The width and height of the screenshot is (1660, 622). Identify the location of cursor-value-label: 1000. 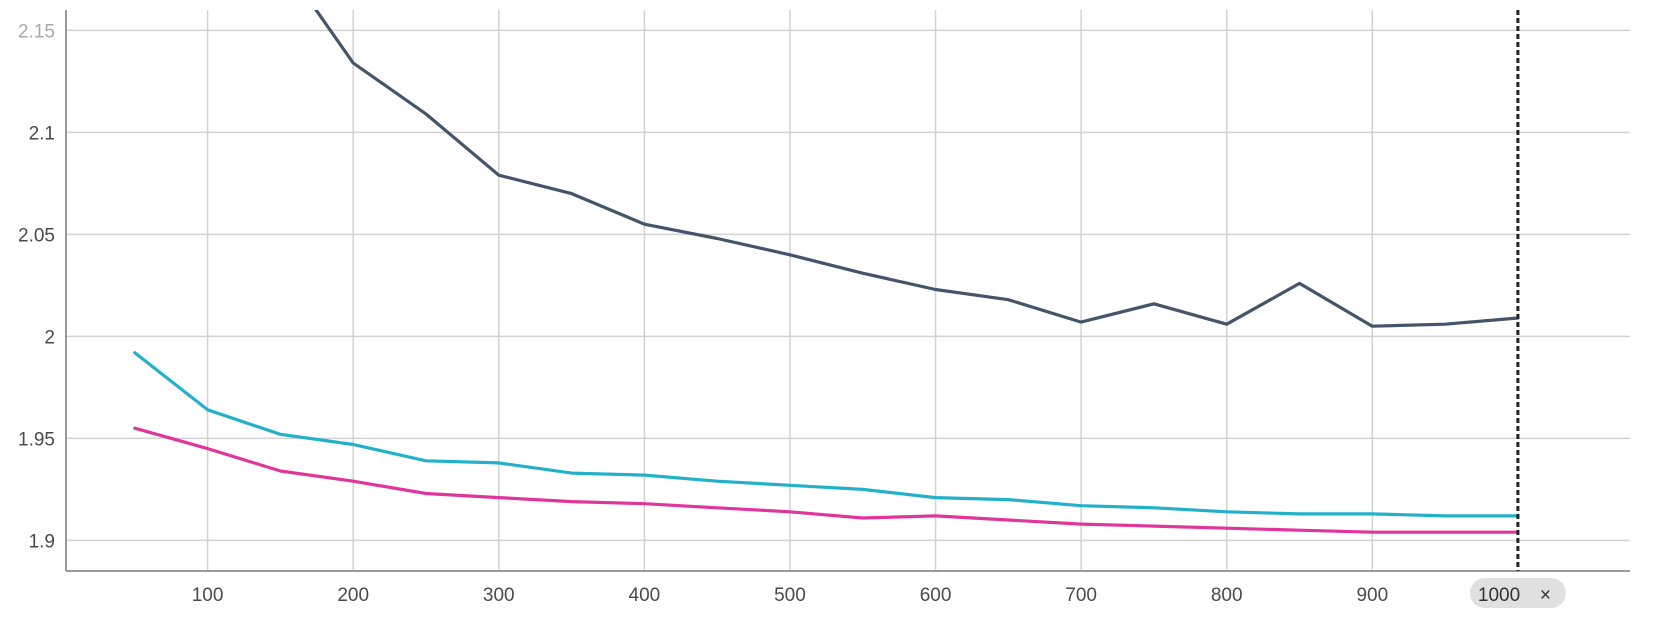
(1499, 595).